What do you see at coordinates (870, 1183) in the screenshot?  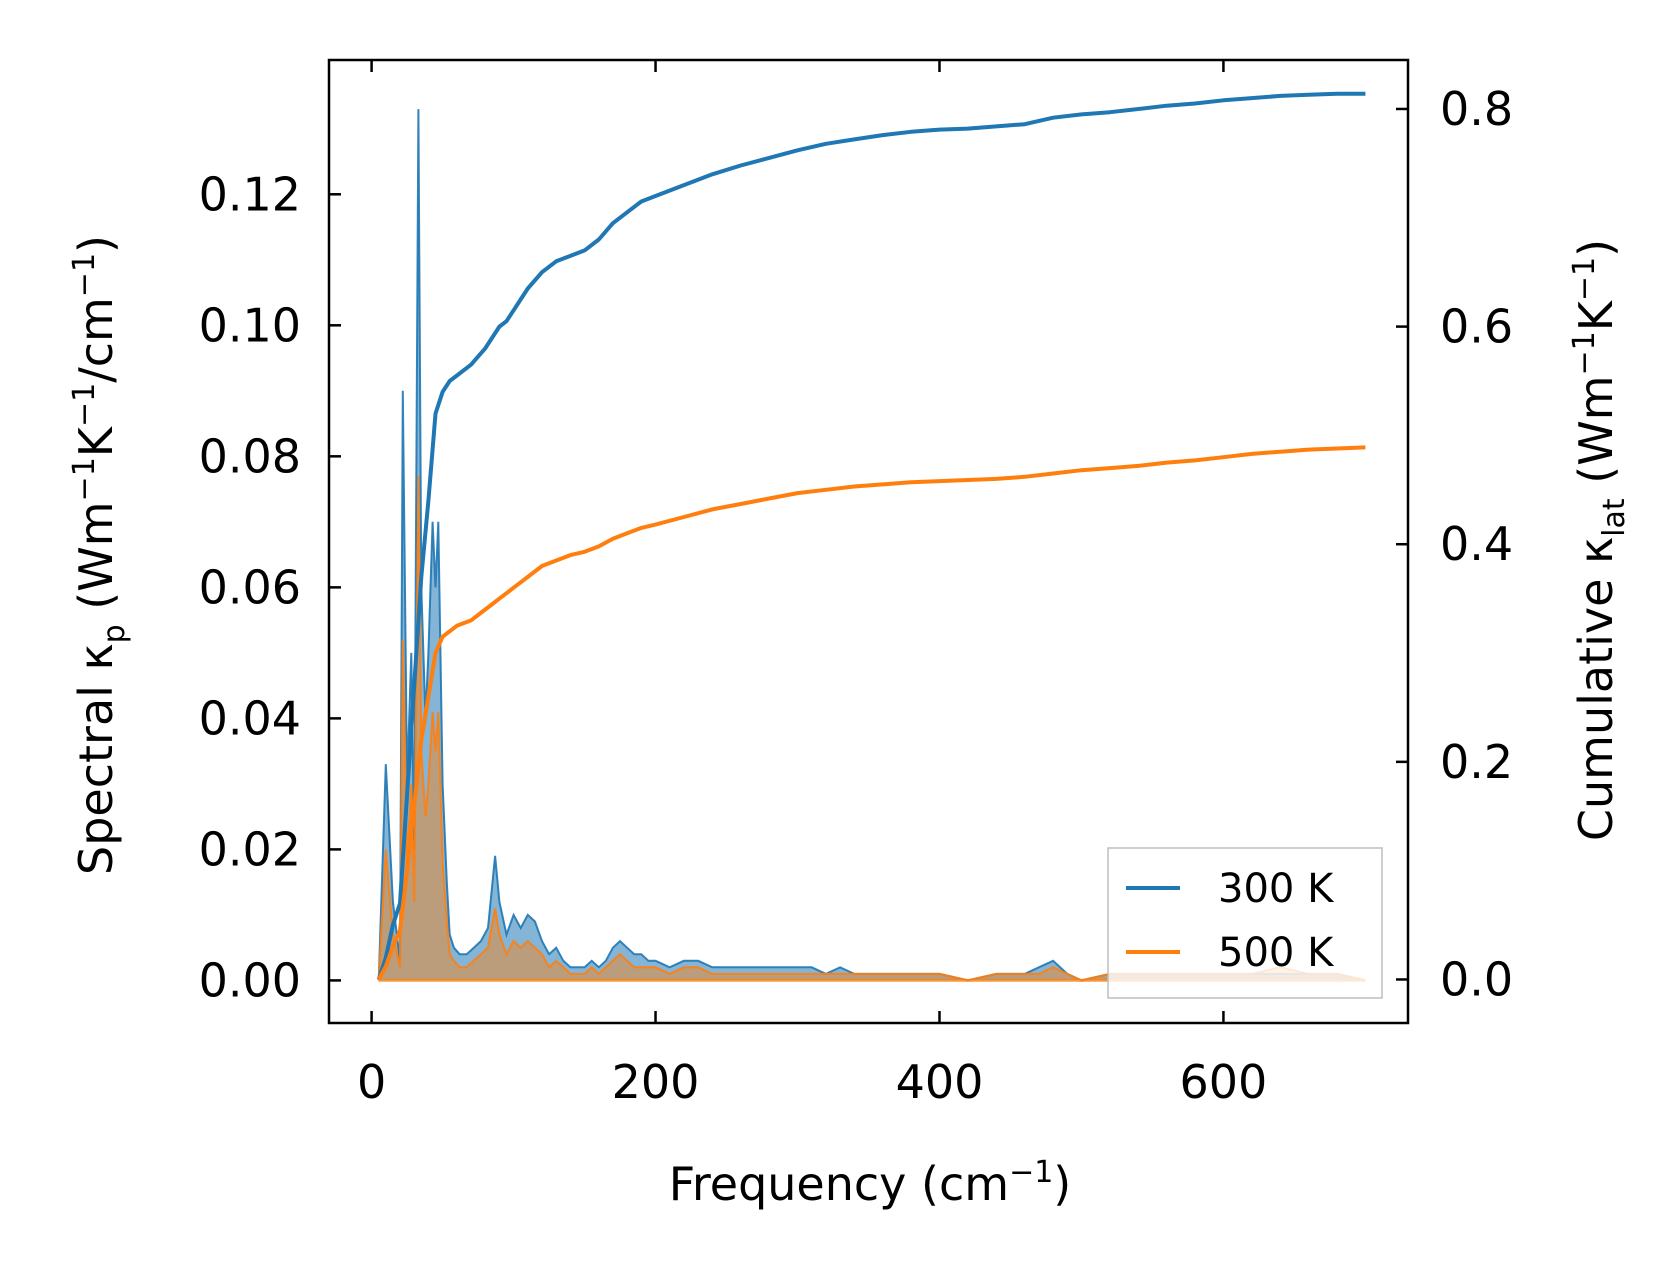 I see `x-axis-title: Frequency (cm−1)` at bounding box center [870, 1183].